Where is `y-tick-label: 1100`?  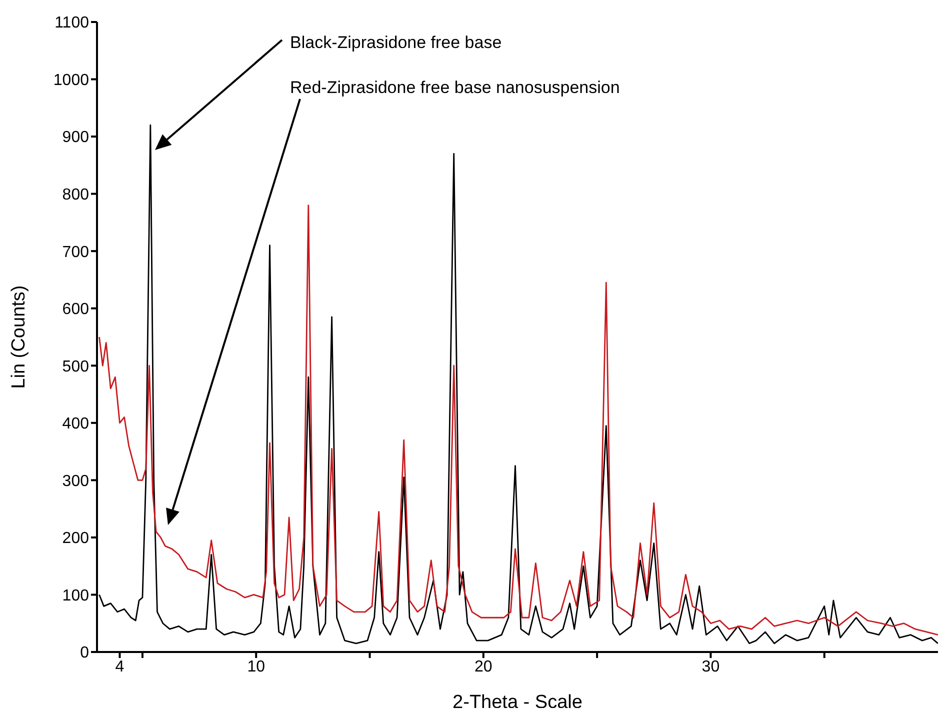
y-tick-label: 1100 is located at coordinates (72, 23).